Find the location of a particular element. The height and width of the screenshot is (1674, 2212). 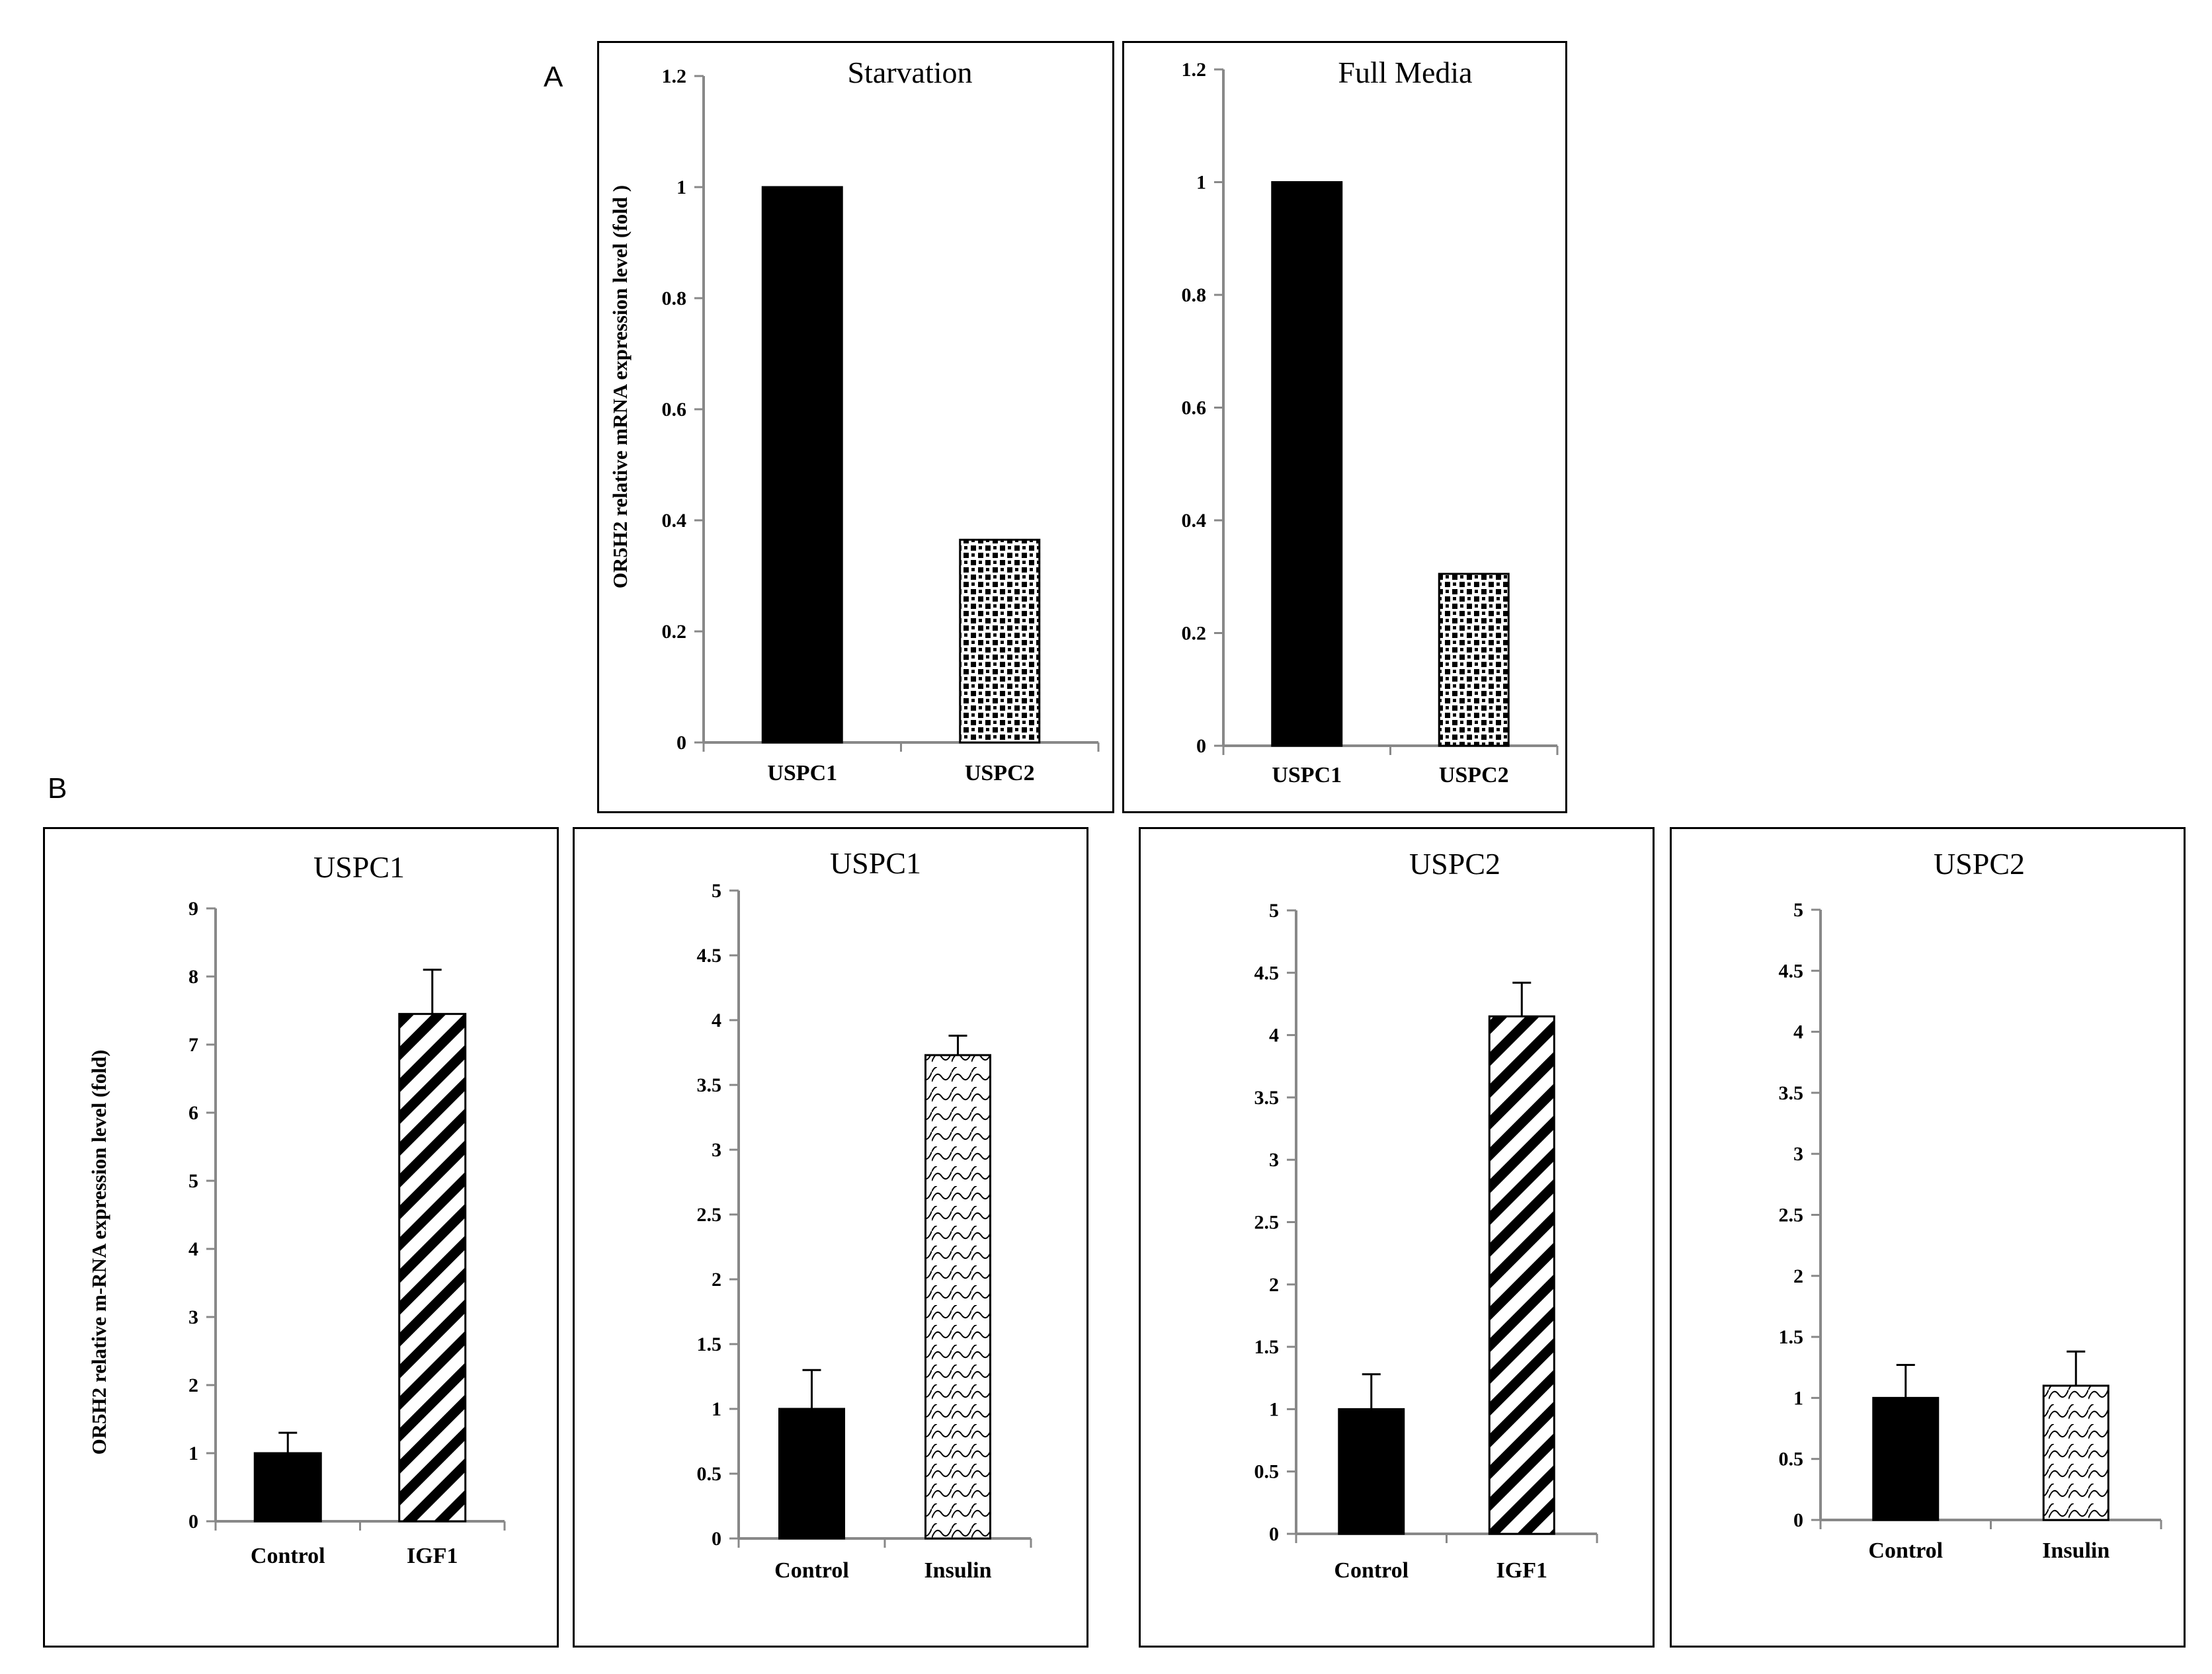

chart-b-uspc1-insulin: USPC1 0 0.5 1 1.5 2 2.5 3 3.5 4 4.5 5 Control Insulin is located at coordinates (830, 1237).